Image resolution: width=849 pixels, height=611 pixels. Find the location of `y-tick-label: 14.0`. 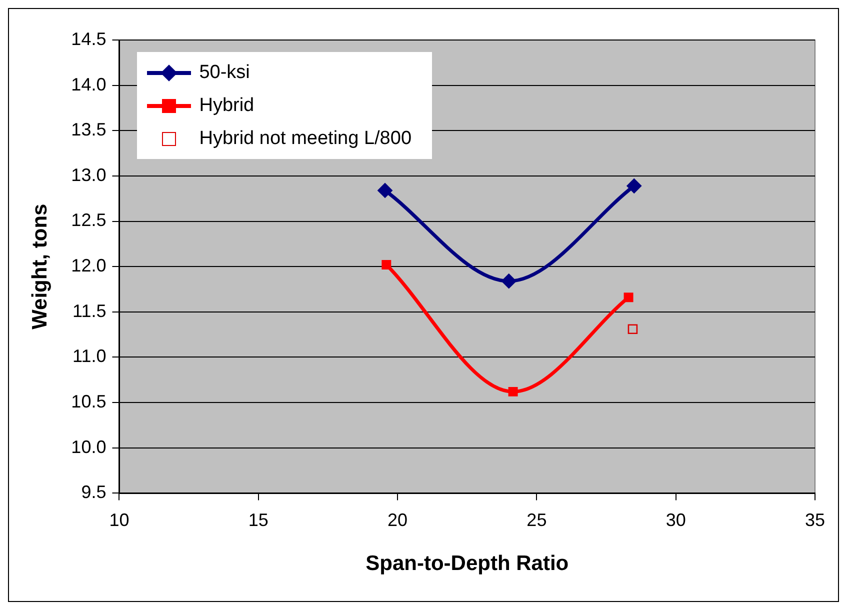

y-tick-label: 14.0 is located at coordinates (88, 84).